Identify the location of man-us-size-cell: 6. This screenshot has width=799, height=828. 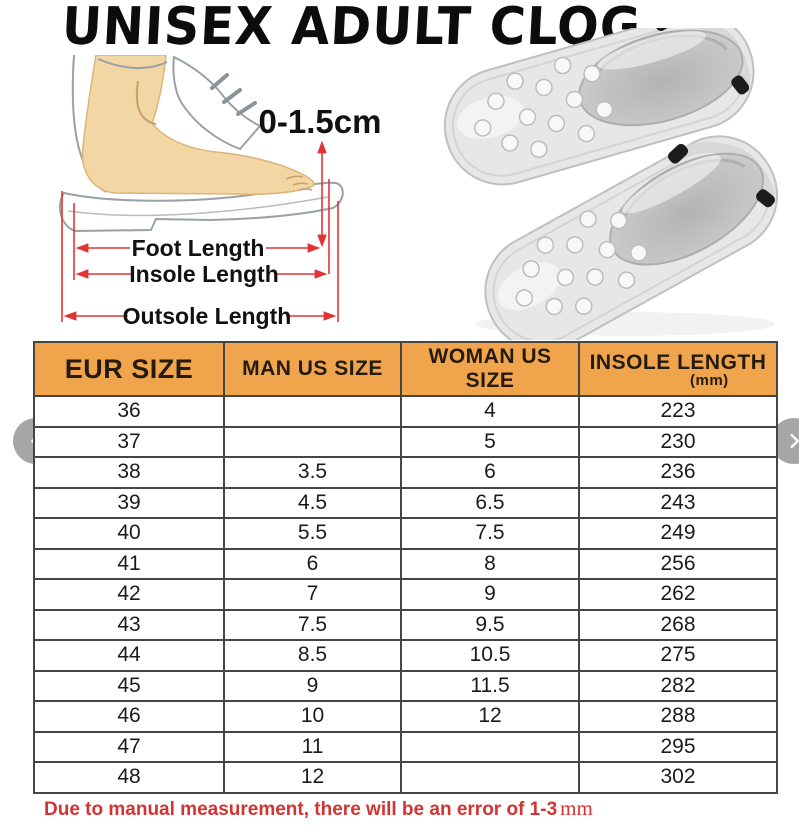
(312, 563).